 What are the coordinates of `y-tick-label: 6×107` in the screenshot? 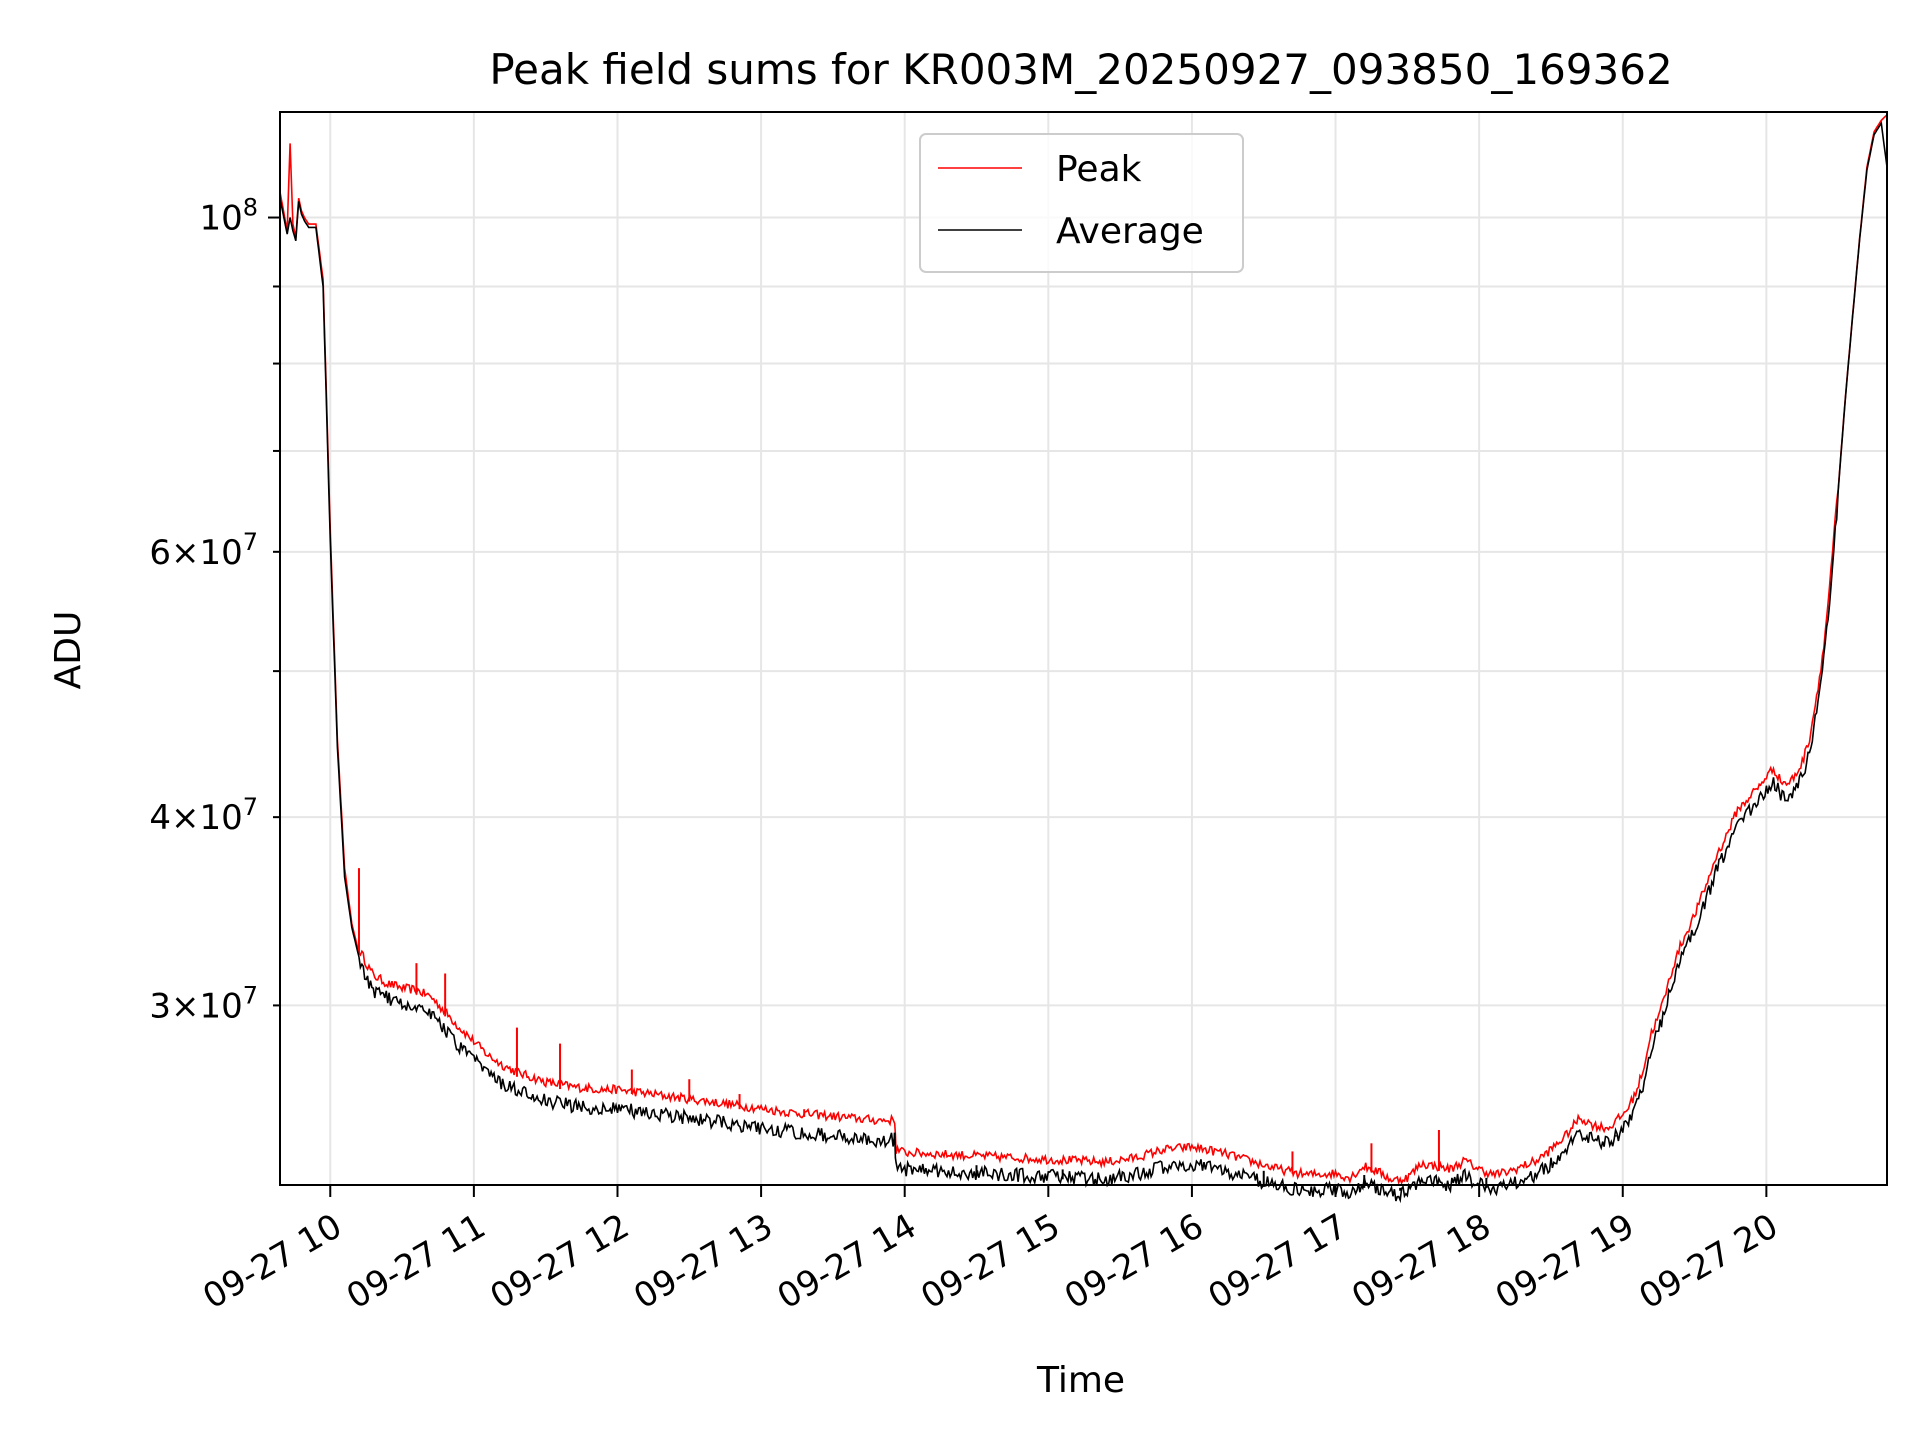 It's located at (203, 550).